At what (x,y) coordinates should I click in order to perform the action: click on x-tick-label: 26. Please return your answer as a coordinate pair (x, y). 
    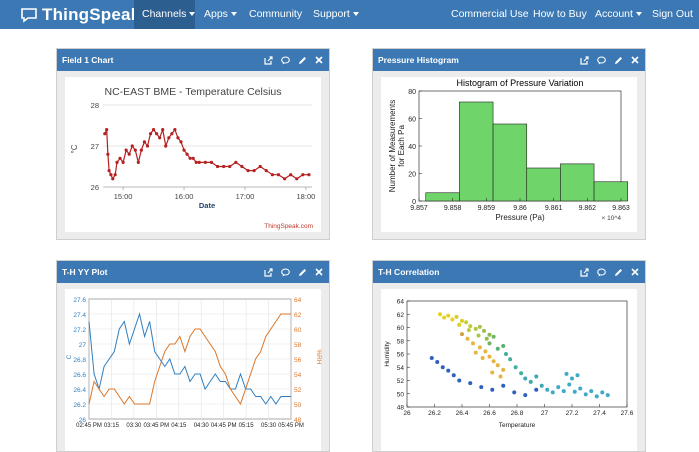
    Looking at the image, I should click on (407, 413).